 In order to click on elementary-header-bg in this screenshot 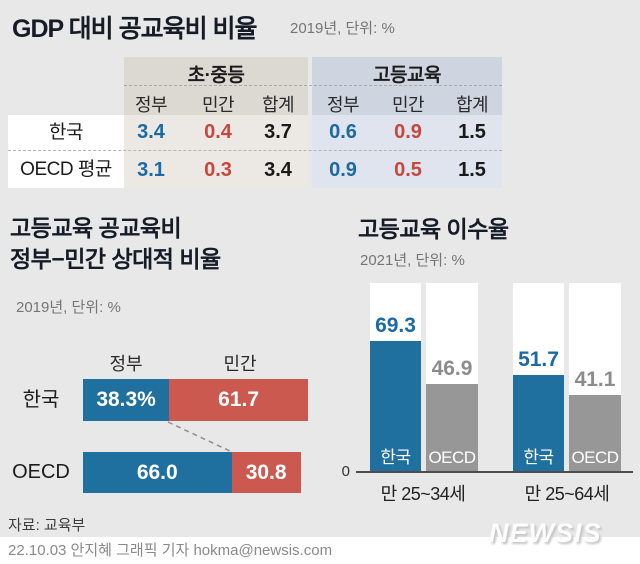, I will do `click(216, 86)`.